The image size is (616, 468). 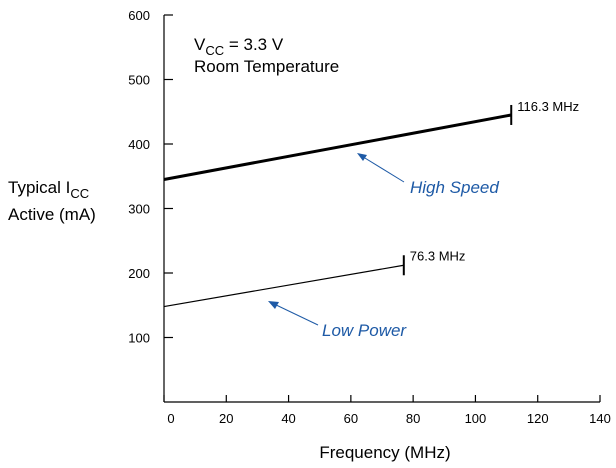 What do you see at coordinates (273, 305) in the screenshot?
I see `low-power-arrowhead` at bounding box center [273, 305].